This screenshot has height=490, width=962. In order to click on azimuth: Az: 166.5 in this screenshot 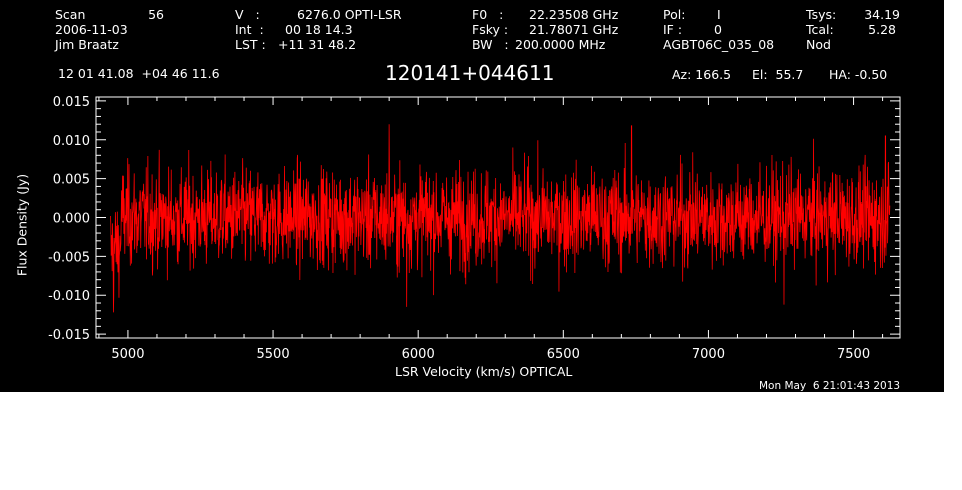, I will do `click(702, 74)`.